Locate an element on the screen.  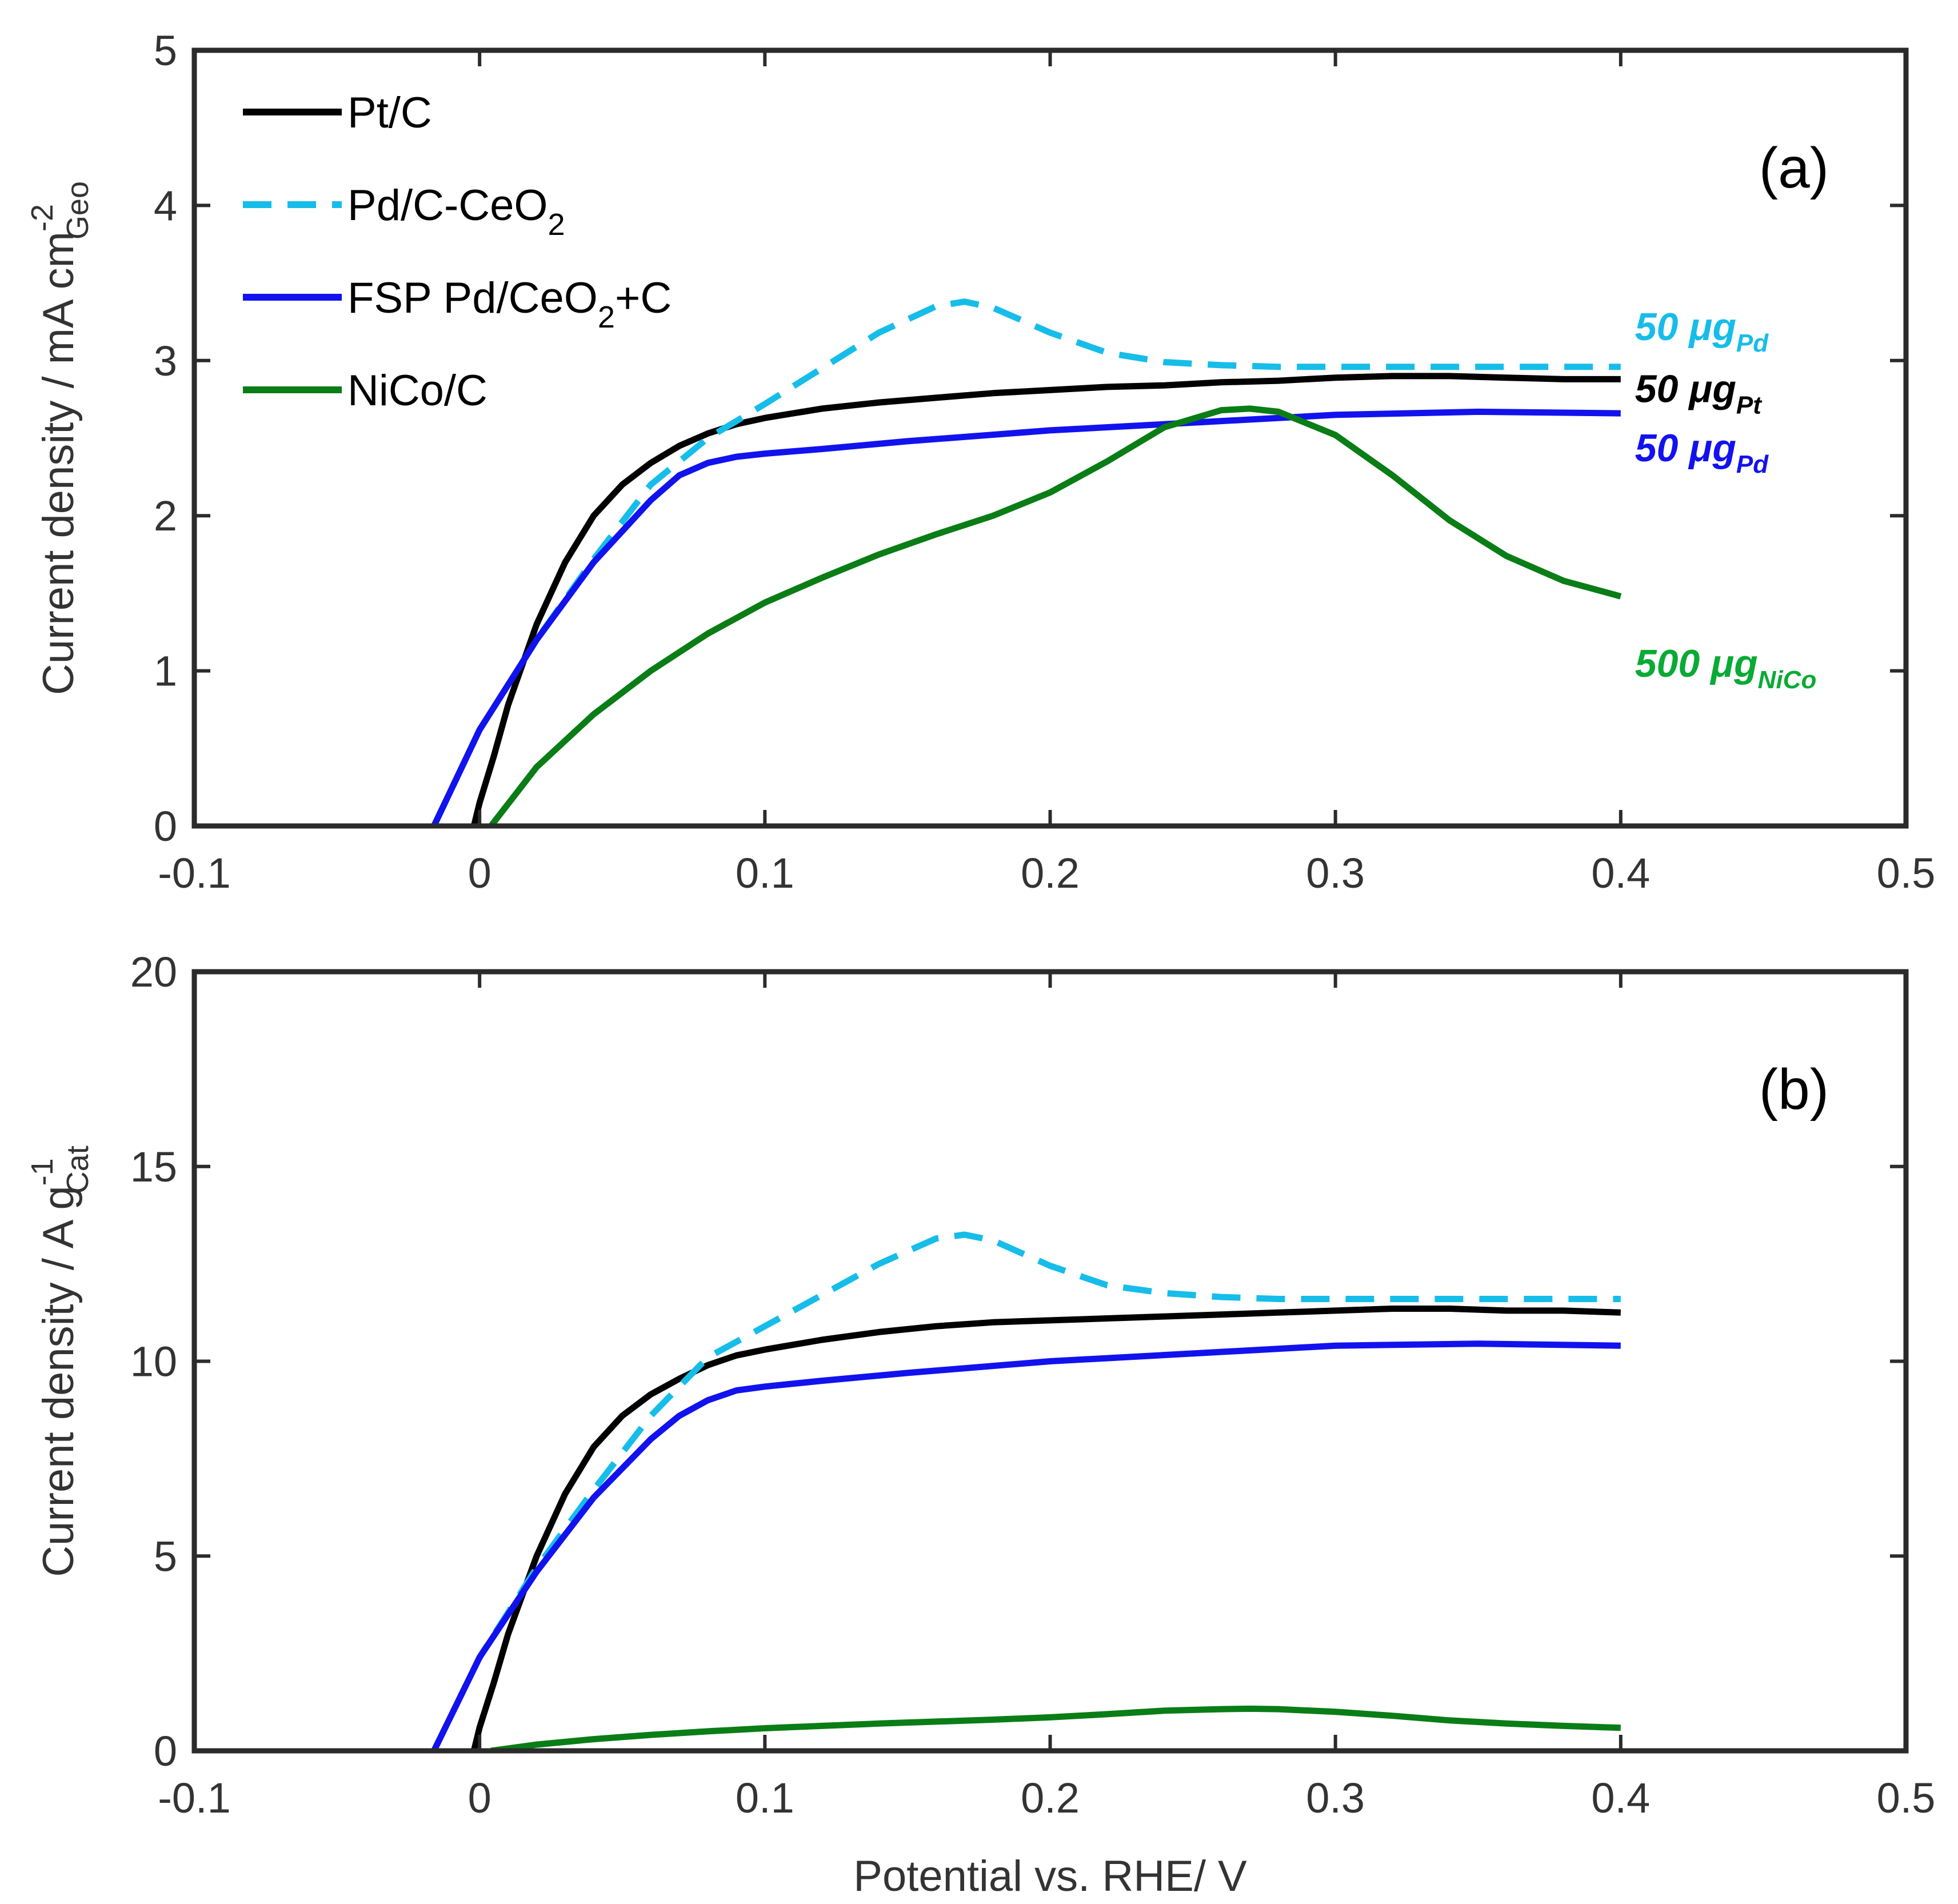
annotation-fsp_pd: 50 μgPd is located at coordinates (1702, 452).